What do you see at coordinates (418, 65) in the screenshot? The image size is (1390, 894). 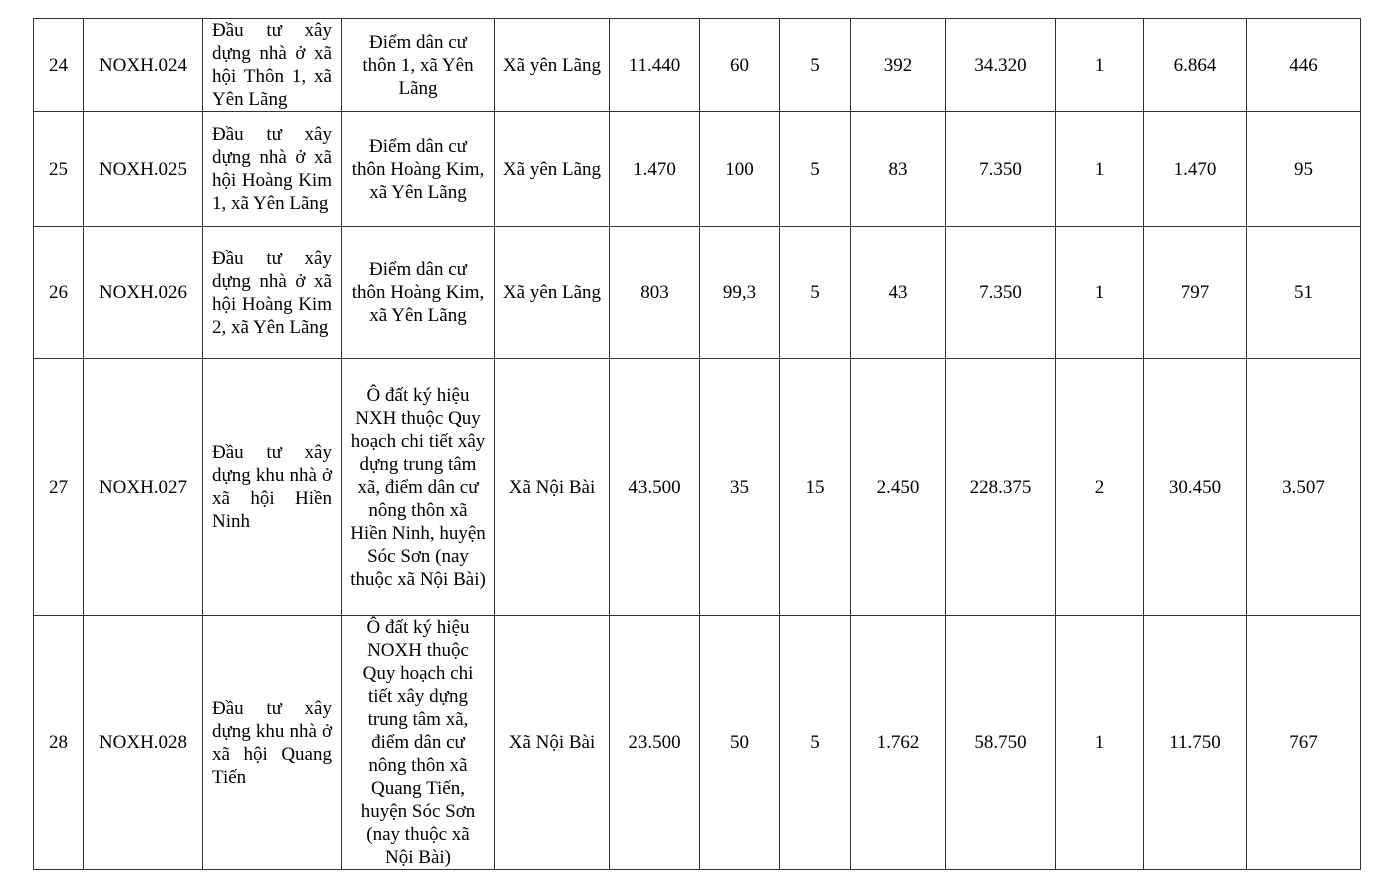 I see `project-location-cell: Điểm dân cư thôn 1, xã Yên Lãng` at bounding box center [418, 65].